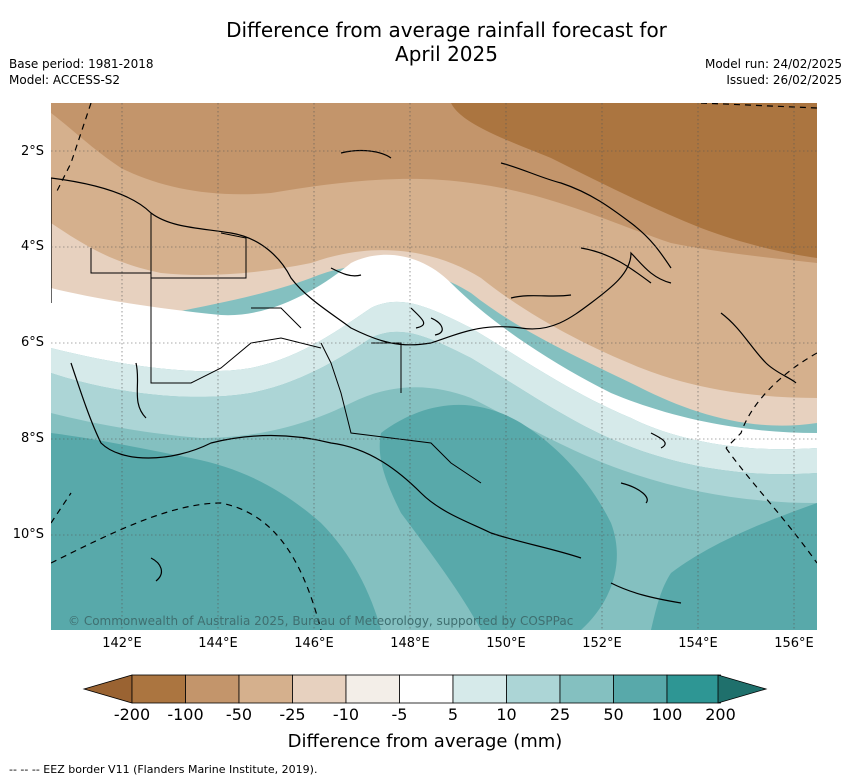  Describe the element at coordinates (506, 714) in the screenshot. I see `colorbar-tick-label: 10` at that location.